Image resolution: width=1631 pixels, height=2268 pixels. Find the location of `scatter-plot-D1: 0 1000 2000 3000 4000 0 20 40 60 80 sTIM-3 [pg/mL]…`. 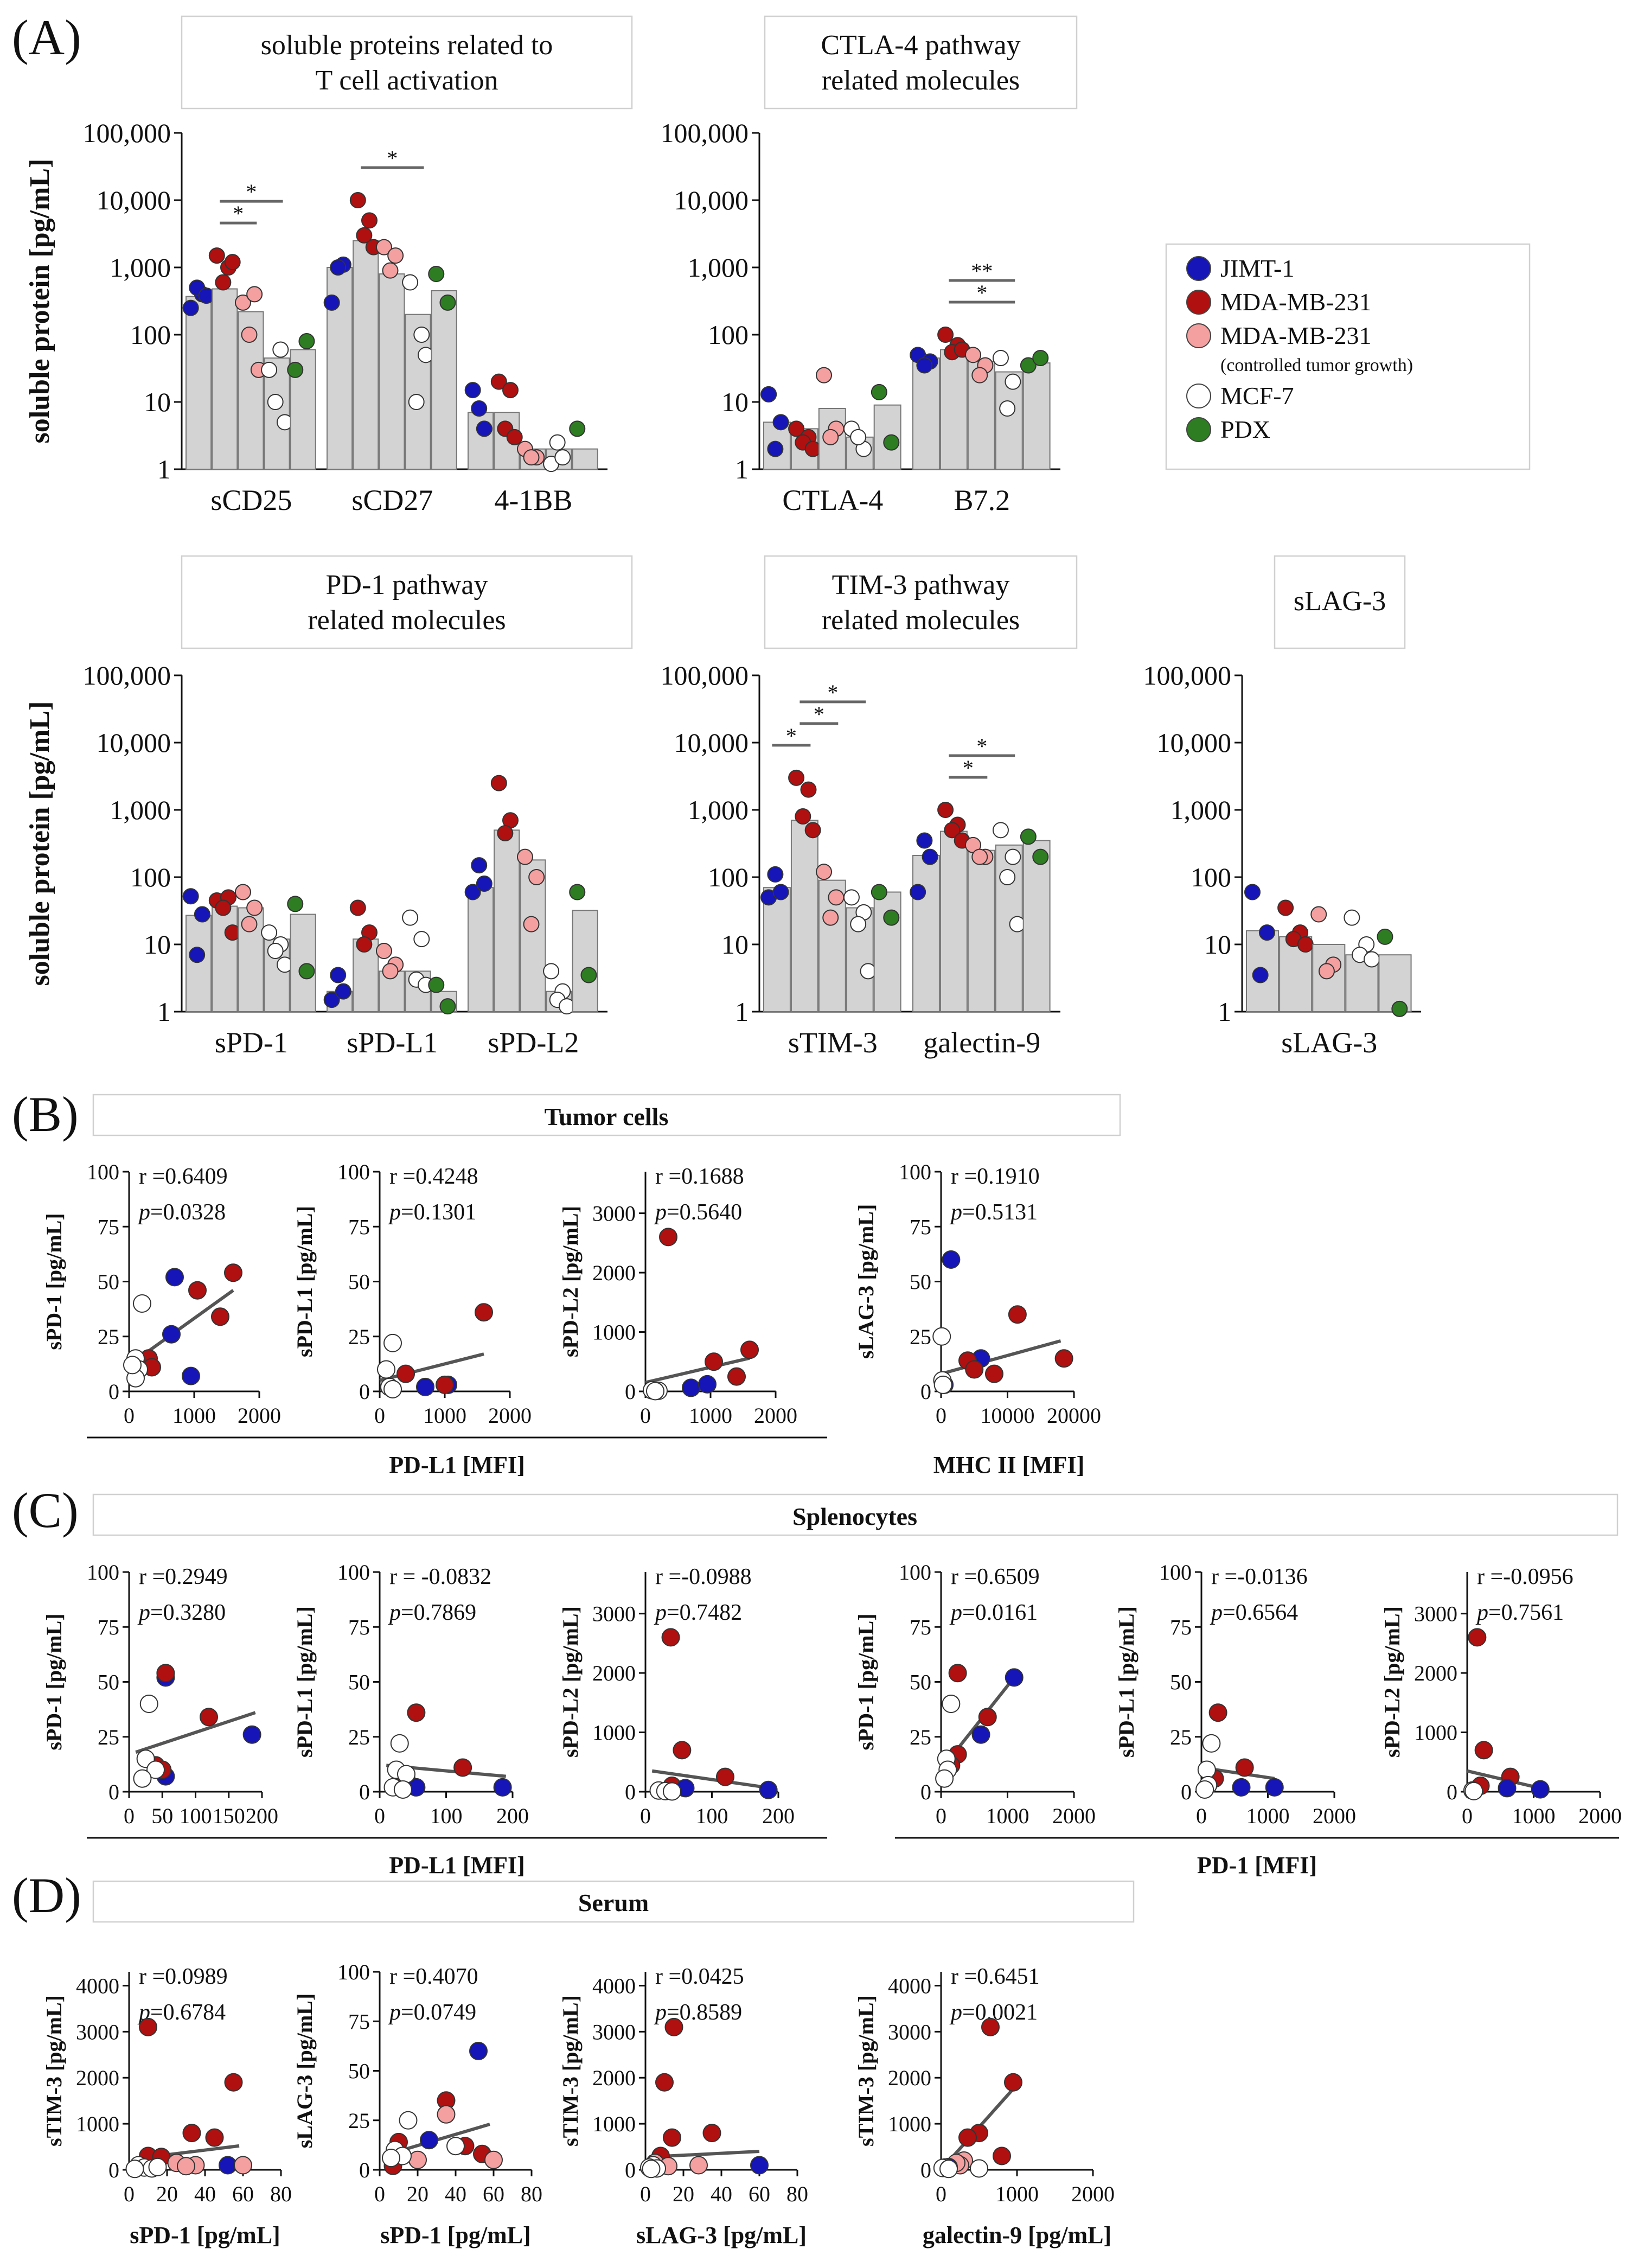

scatter-plot-D1: 0 1000 2000 3000 4000 0 20 40 60 80 sTIM-3 [pg/mL]… is located at coordinates (167, 2106).